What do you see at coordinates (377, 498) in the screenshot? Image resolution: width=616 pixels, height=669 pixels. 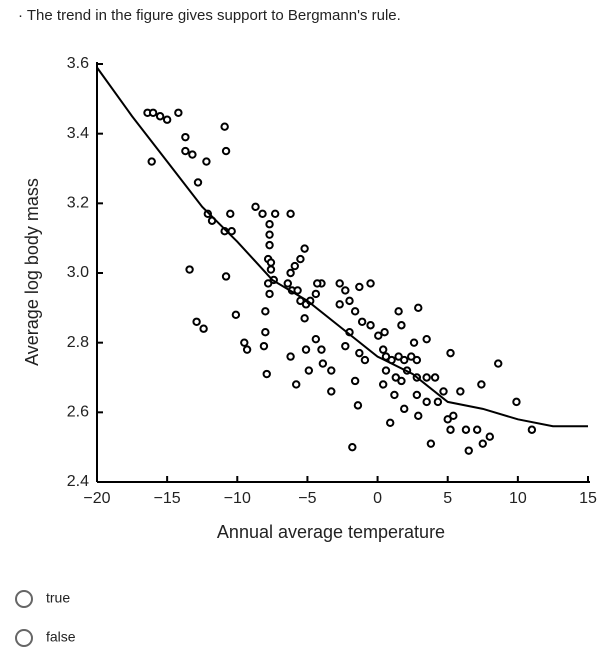 I see `x-tick-label: 0` at bounding box center [377, 498].